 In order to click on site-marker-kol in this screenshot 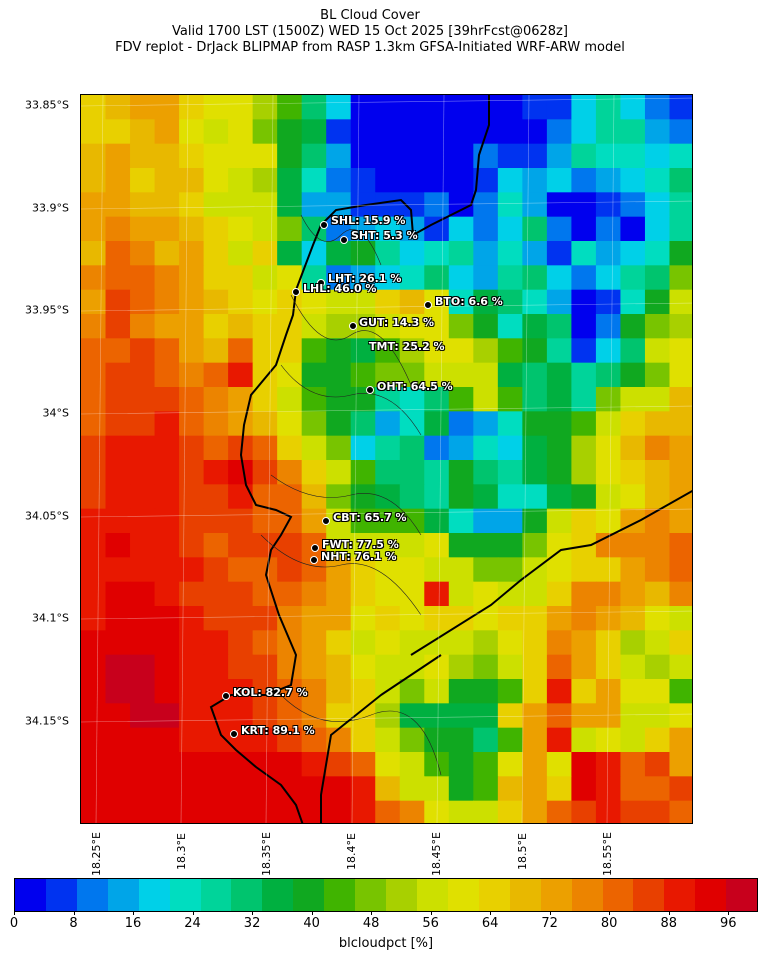, I will do `click(226, 696)`.